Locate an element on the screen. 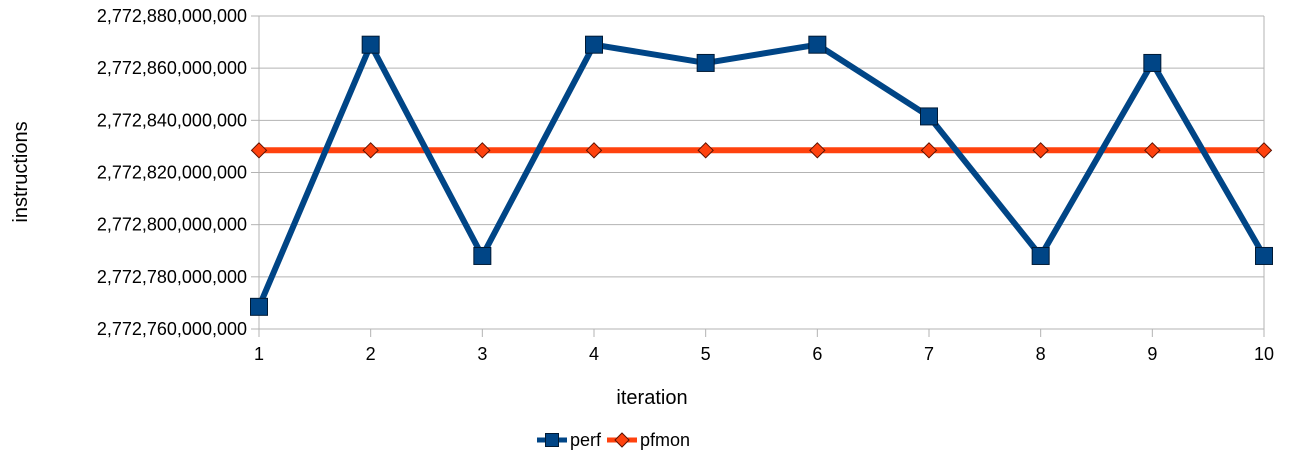 The image size is (1290, 458). x-tick-label: 7 is located at coordinates (929, 354).